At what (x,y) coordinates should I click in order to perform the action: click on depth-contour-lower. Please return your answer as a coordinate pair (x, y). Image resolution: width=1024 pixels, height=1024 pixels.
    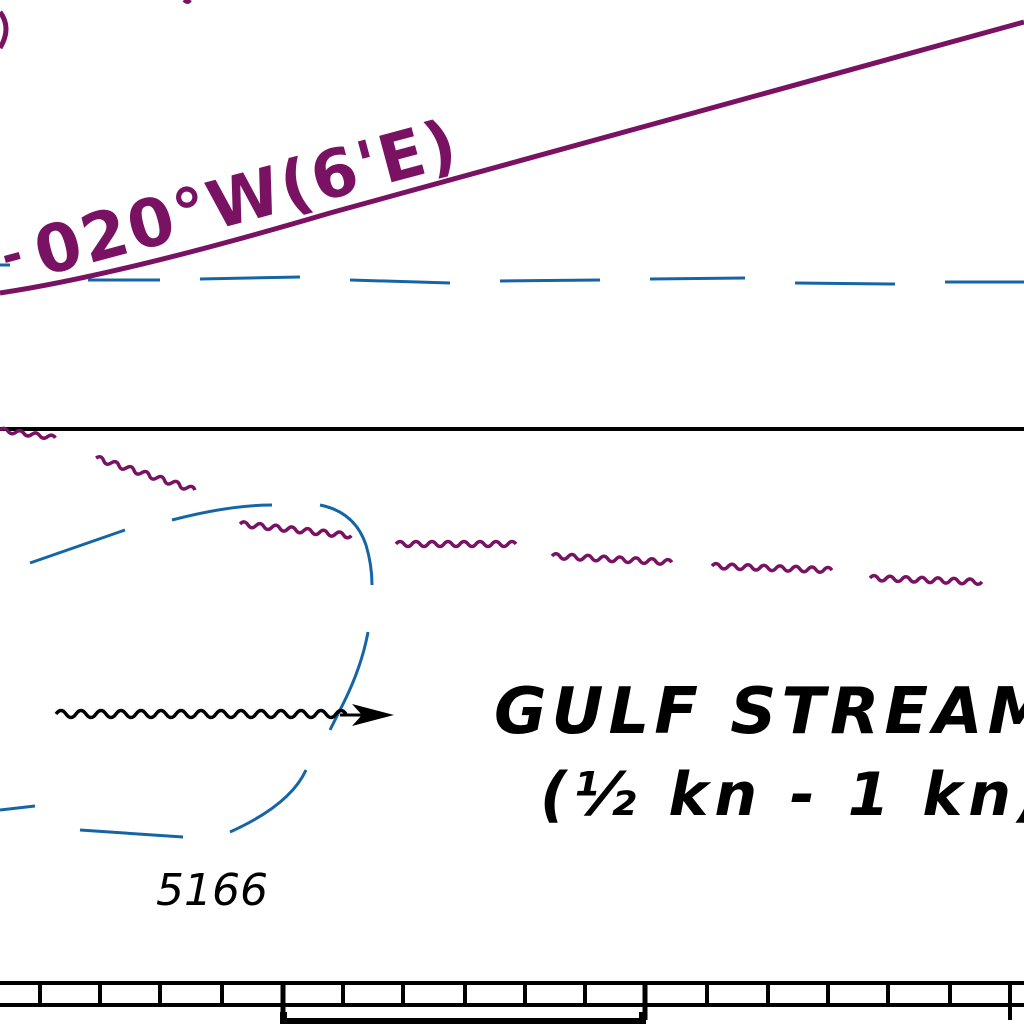
    Looking at the image, I should click on (187, 671).